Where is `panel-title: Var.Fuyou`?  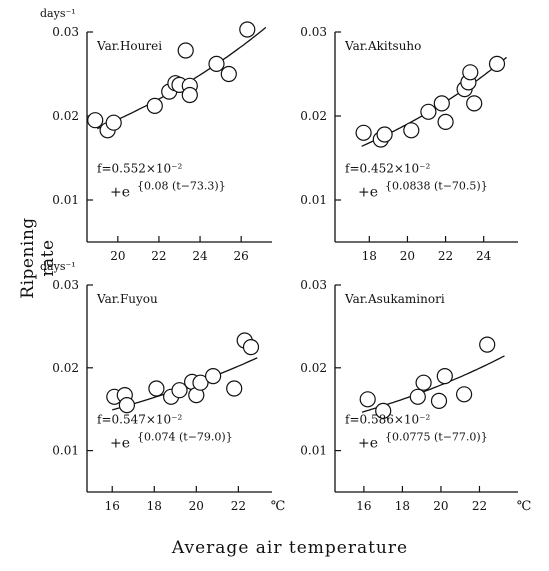
panel-title: Var.Fuyou is located at coordinates (127, 299).